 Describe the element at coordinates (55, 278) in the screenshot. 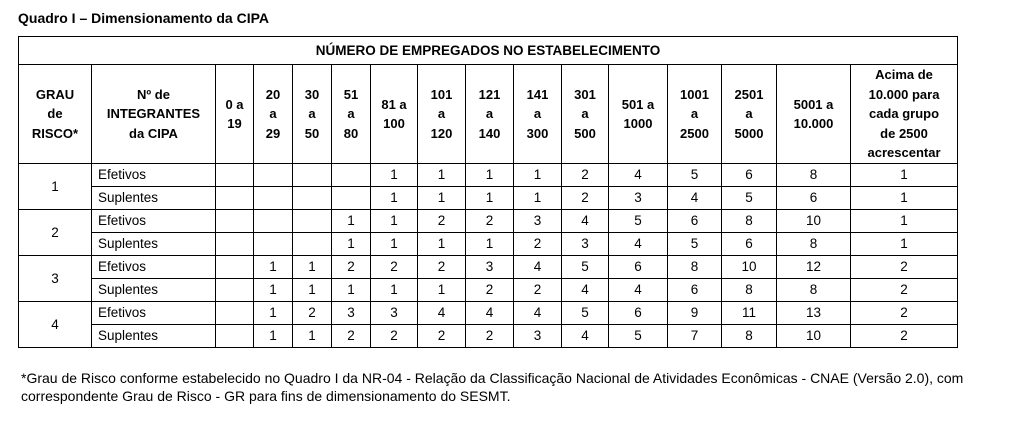

I see `risk-grade-cell: 3` at that location.